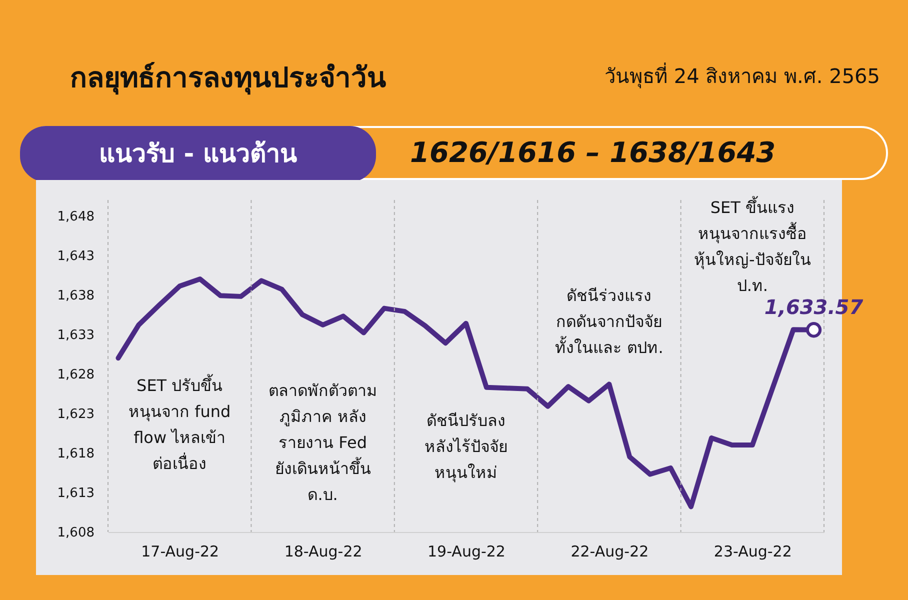  Describe the element at coordinates (228, 78) in the screenshot. I see `chart-title: กลยุทธ์การลงทุนประจำวัน` at that location.